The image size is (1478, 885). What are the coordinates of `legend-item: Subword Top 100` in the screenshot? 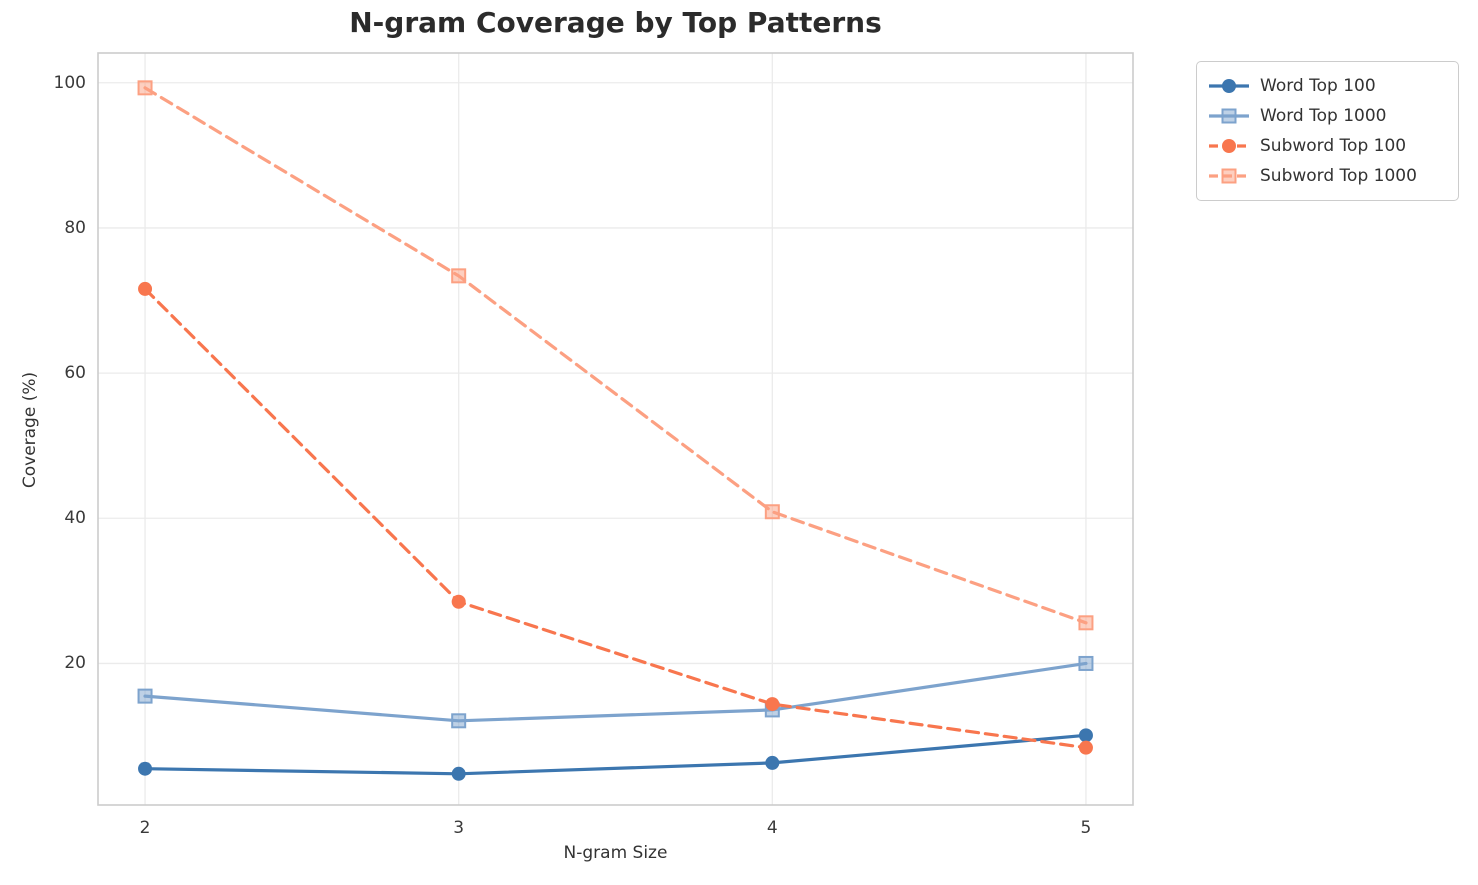 It's located at (1327, 146).